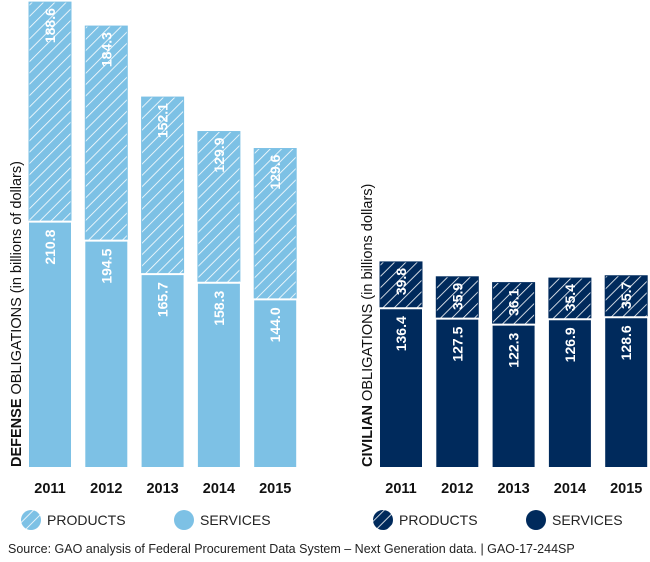 The width and height of the screenshot is (650, 562). What do you see at coordinates (514, 349) in the screenshot?
I see `label-services-2013: 122.3` at bounding box center [514, 349].